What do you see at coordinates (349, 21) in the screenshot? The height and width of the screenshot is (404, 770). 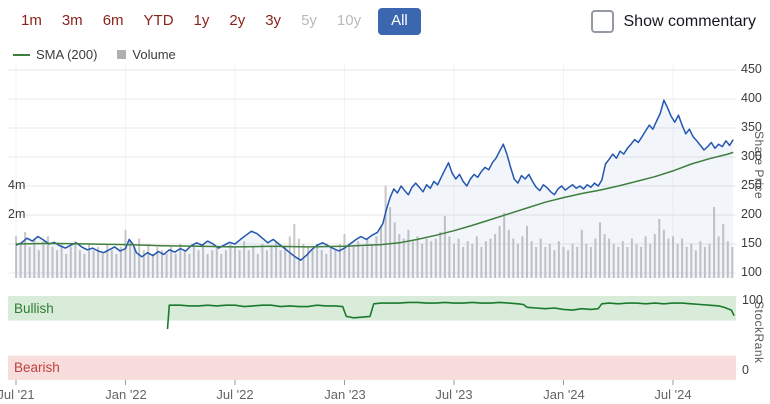 I see `range-button-10y: 10y` at bounding box center [349, 21].